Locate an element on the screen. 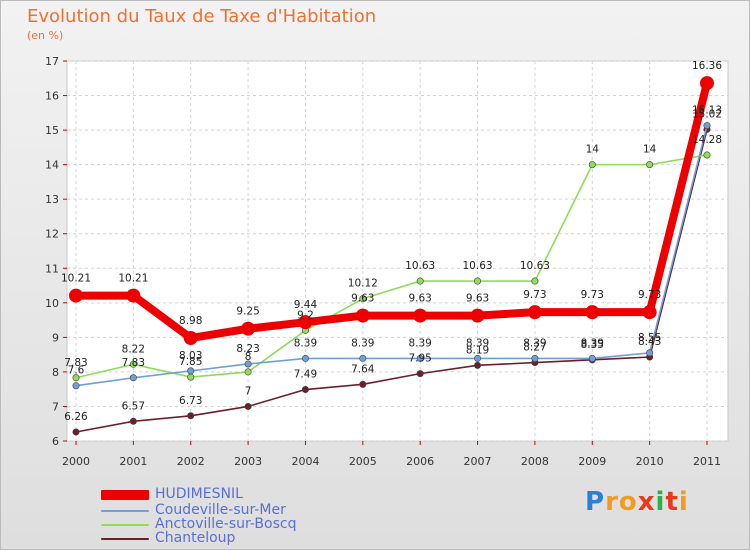 Image resolution: width=750 pixels, height=550 pixels. logo-letter: x is located at coordinates (646, 502).